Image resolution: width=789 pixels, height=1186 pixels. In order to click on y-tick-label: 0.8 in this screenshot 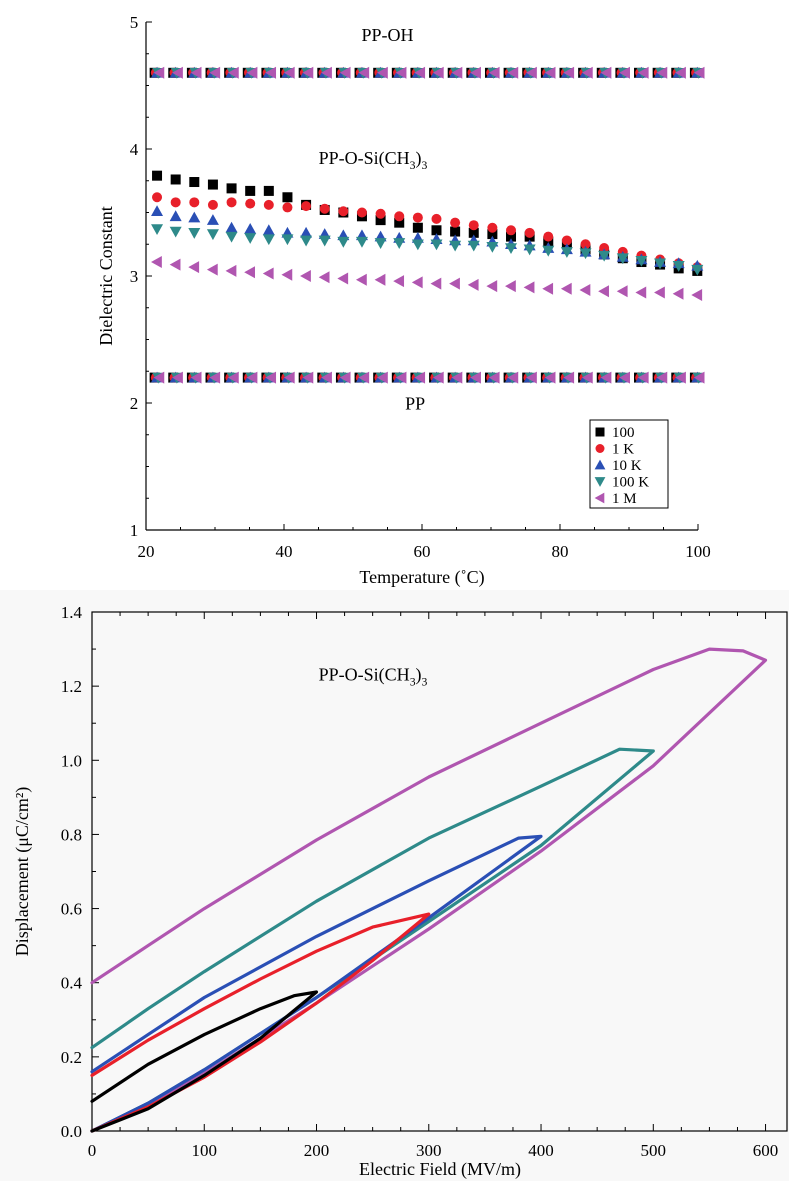, I will do `click(71, 834)`.